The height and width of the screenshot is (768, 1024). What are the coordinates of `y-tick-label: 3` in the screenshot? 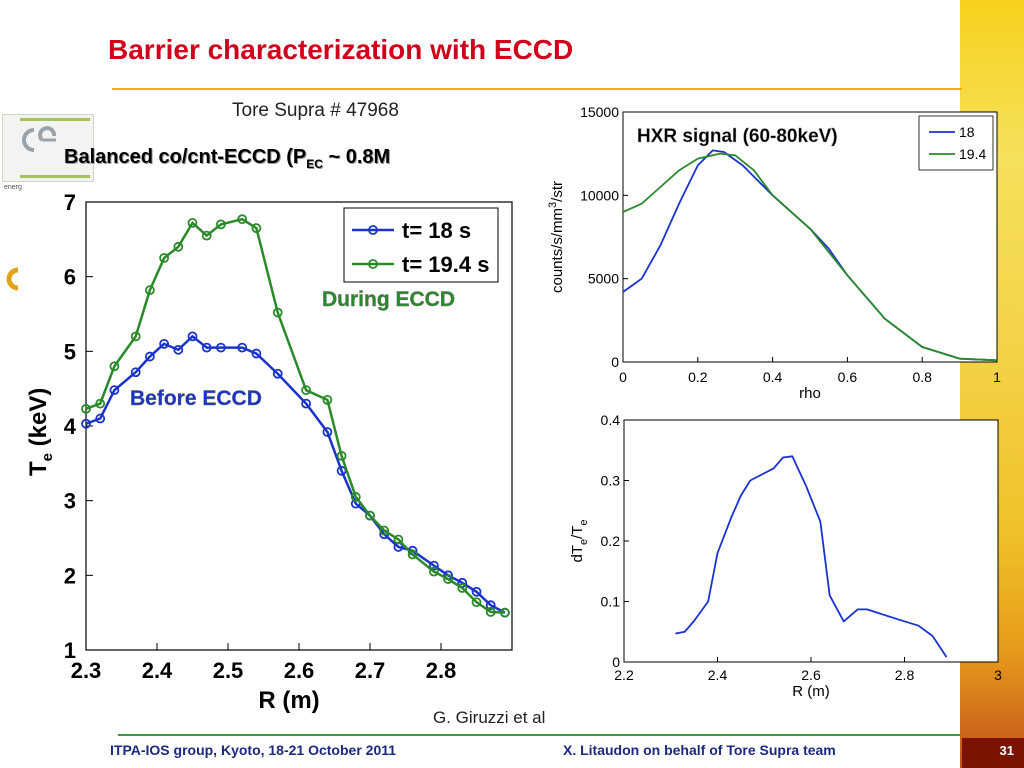 It's located at (70, 501).